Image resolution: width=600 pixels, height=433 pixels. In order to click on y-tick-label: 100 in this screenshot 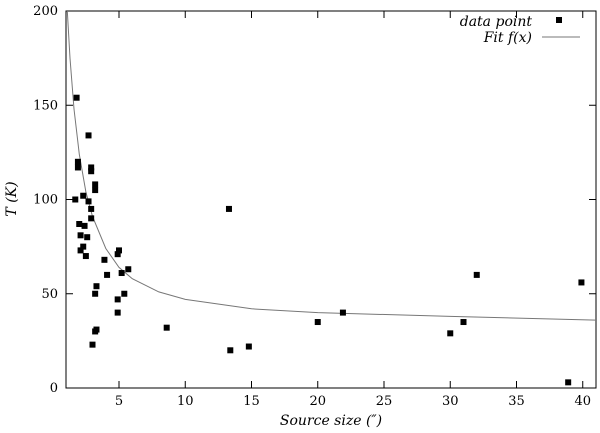, I will do `click(45, 200)`.